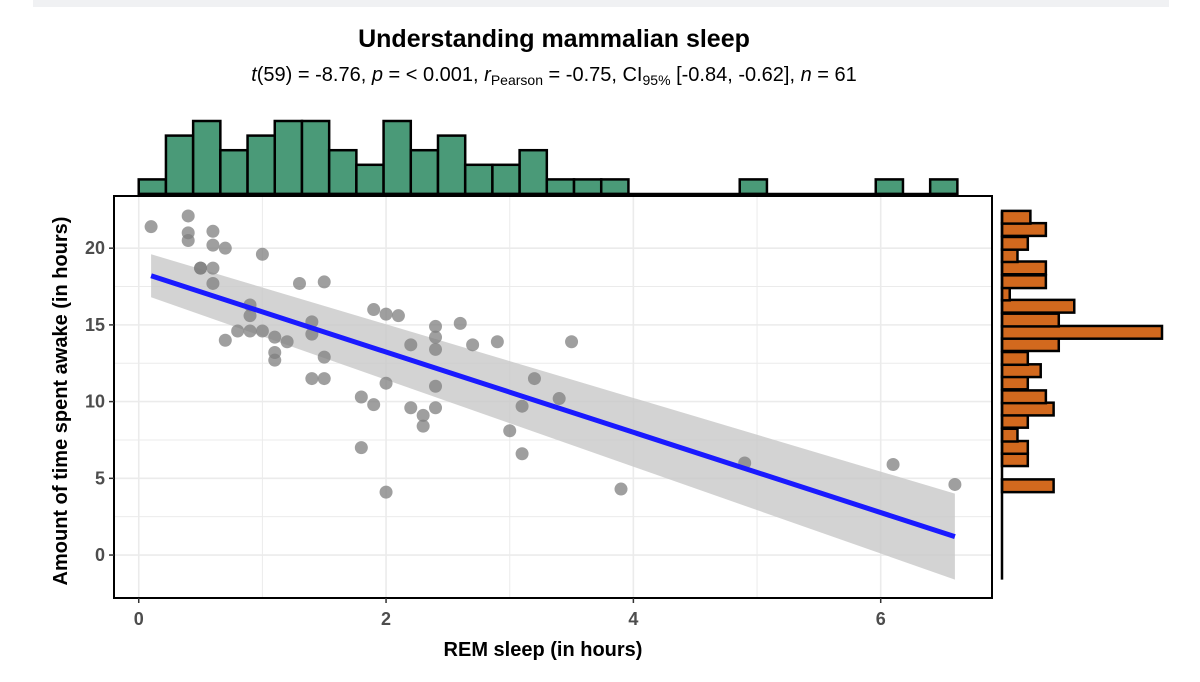 This screenshot has height=682, width=1200. Describe the element at coordinates (377, 75) in the screenshot. I see `p-symbol: p` at that location.